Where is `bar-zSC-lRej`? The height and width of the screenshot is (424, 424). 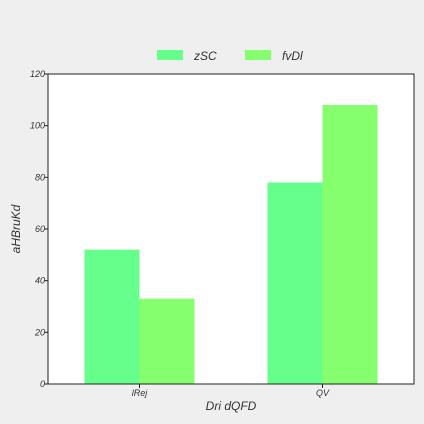 bar-zSC-lRej is located at coordinates (112, 316).